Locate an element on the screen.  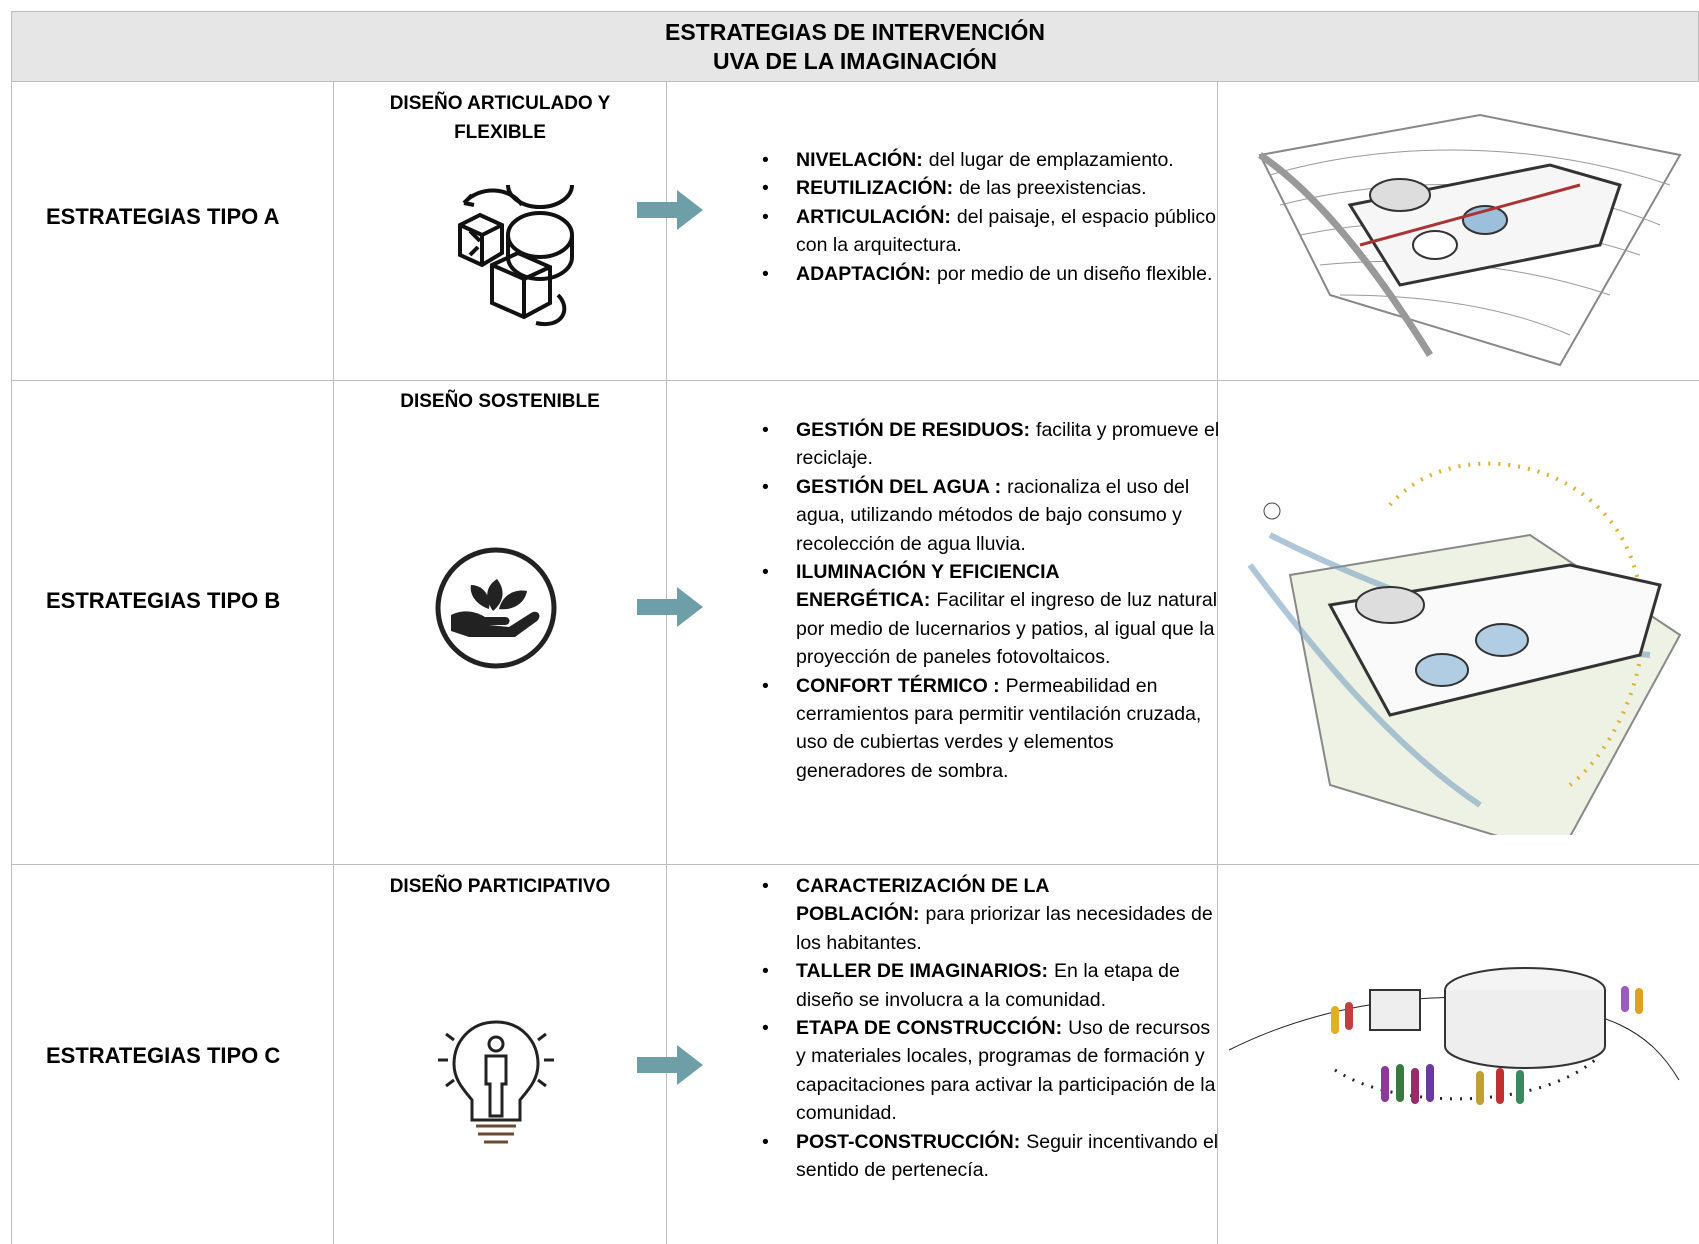
bullet-term: GESTIÓN DEL AGUA : is located at coordinates (899, 486).